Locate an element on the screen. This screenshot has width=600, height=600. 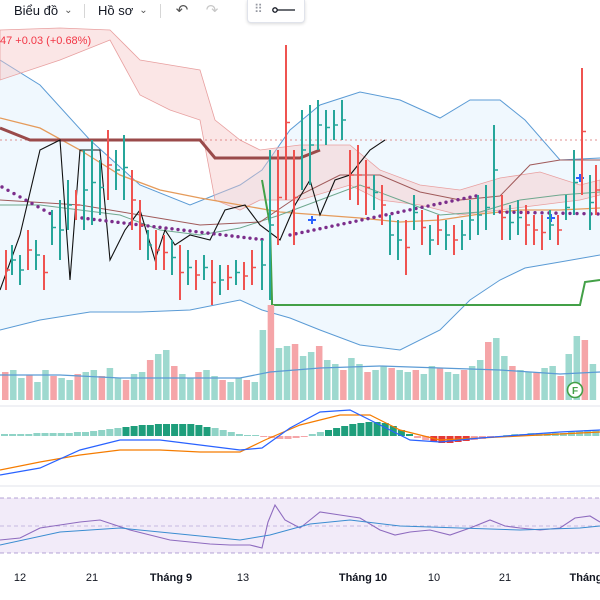
chart-menu-button: Biểu đồ ⌄ is located at coordinates (43, 10).